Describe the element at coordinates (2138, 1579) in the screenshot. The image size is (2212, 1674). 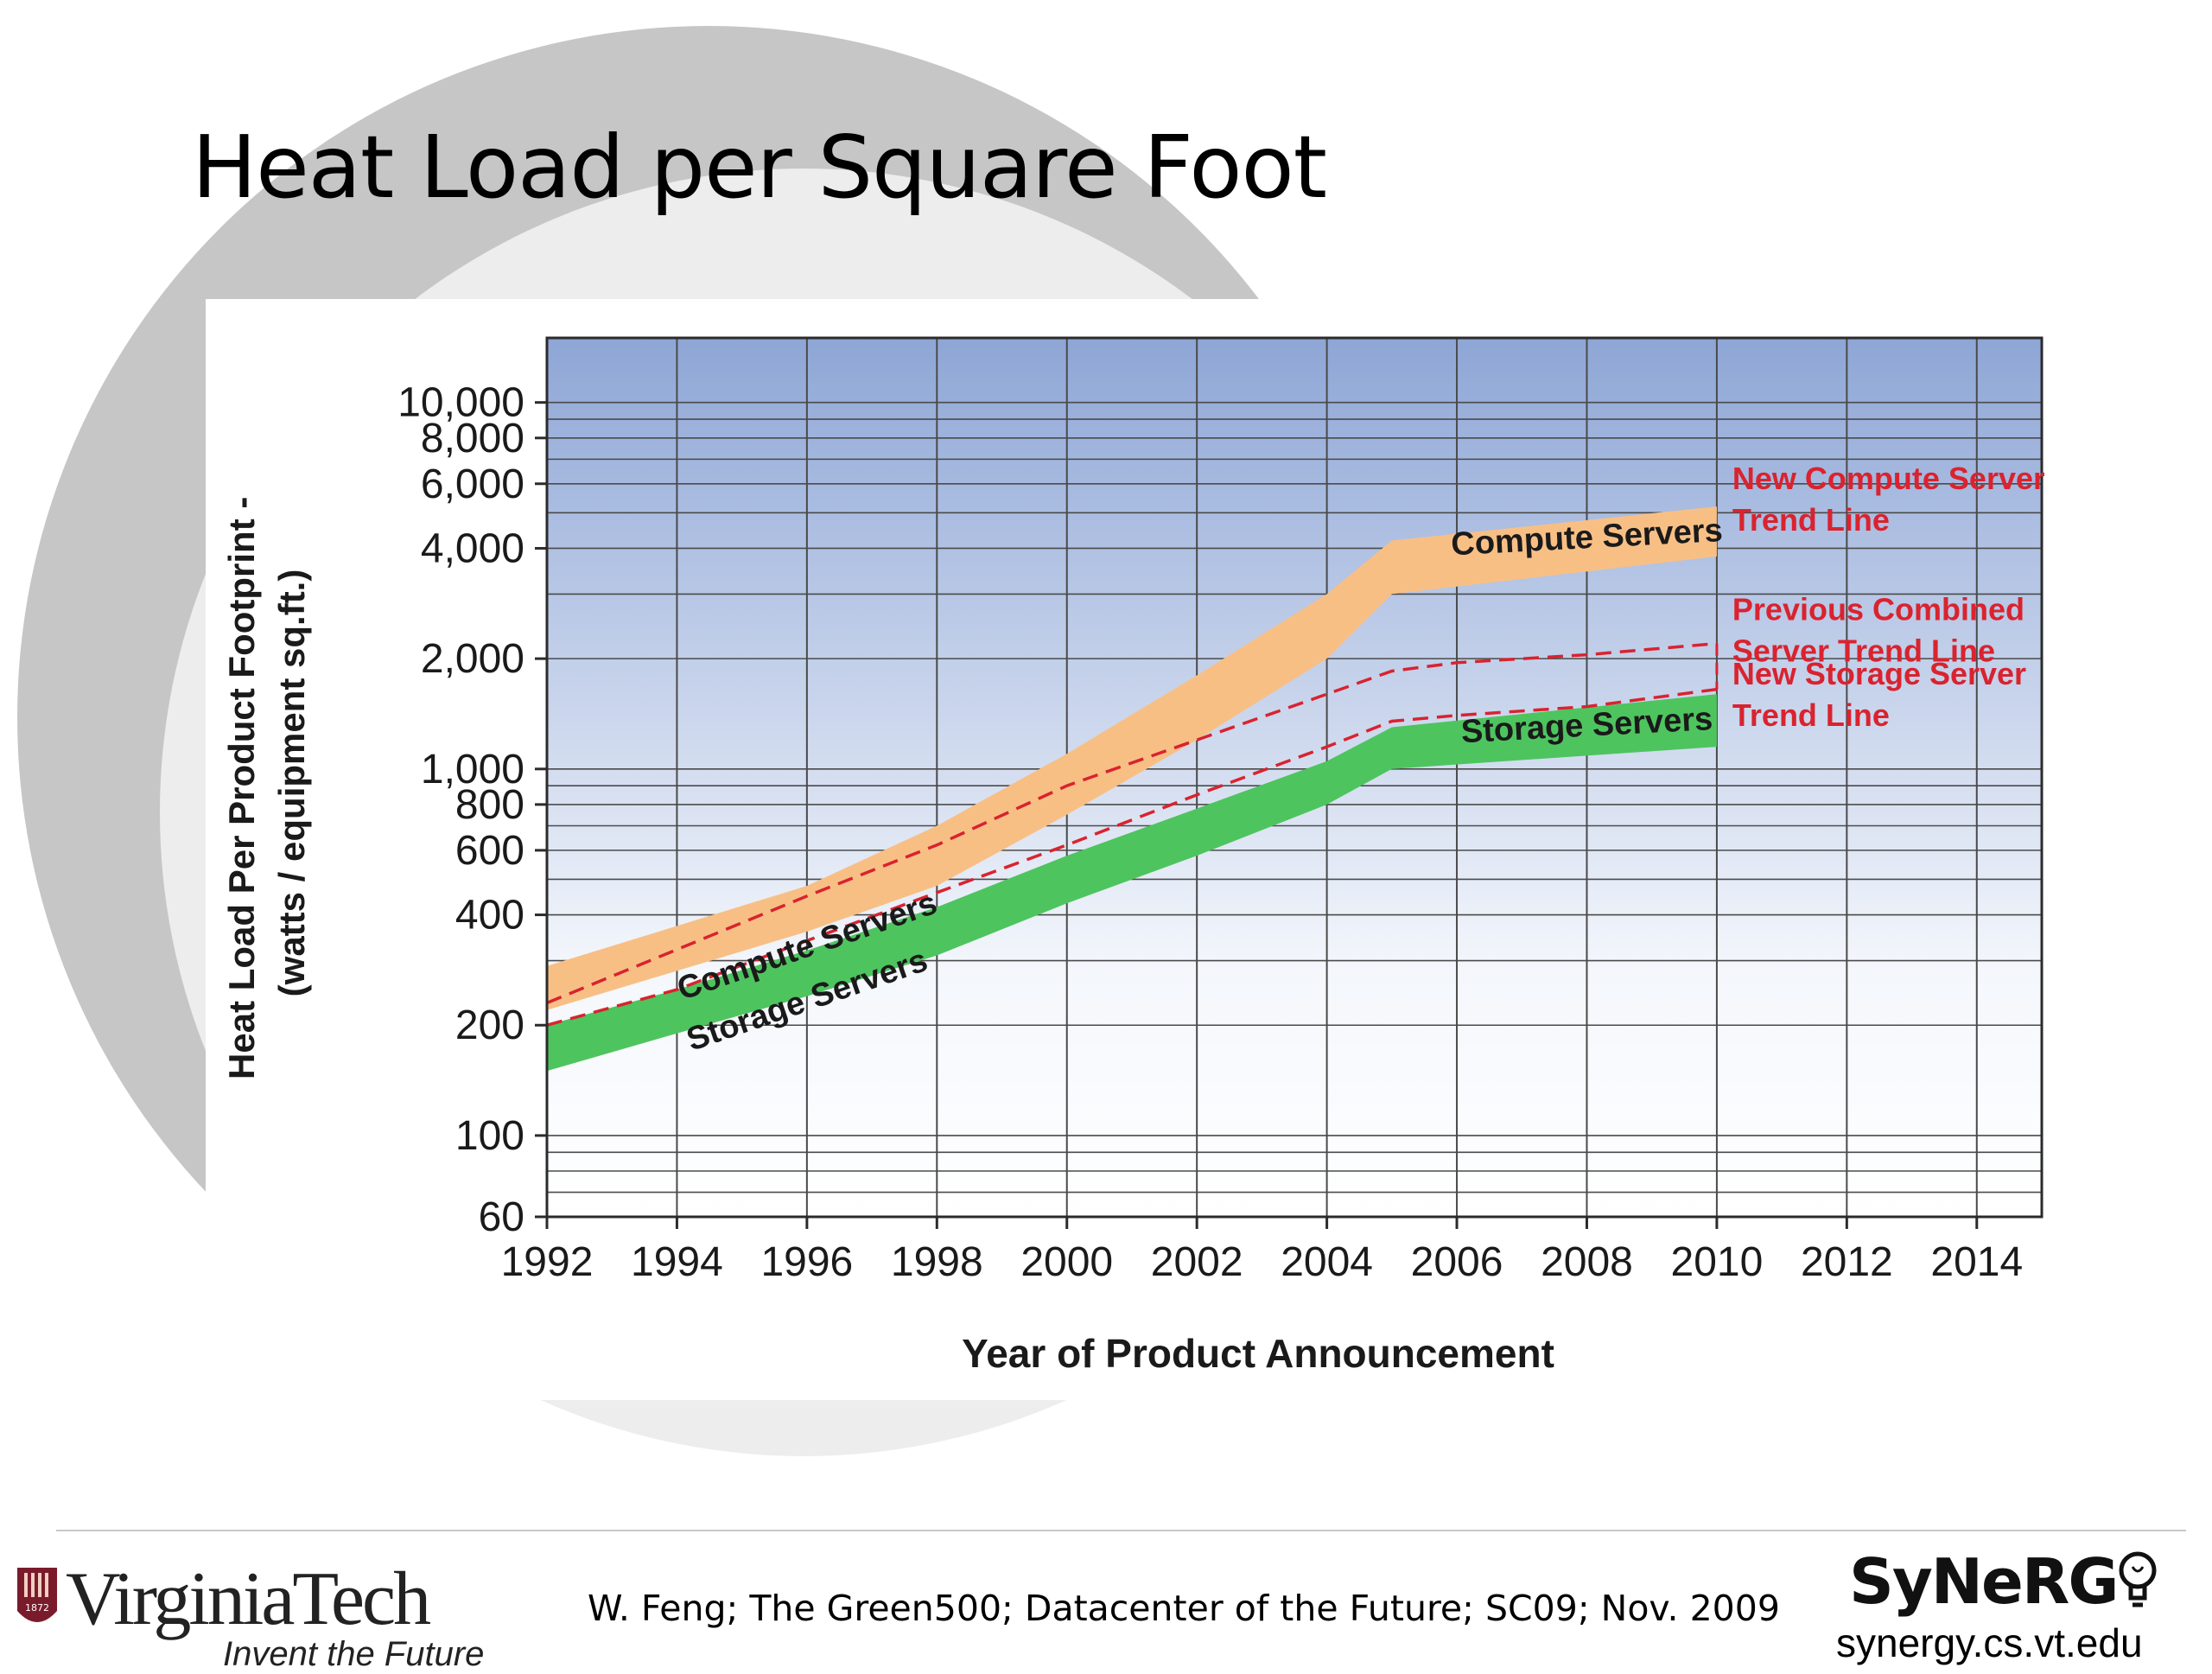
I see `lightbulb-icon` at that location.